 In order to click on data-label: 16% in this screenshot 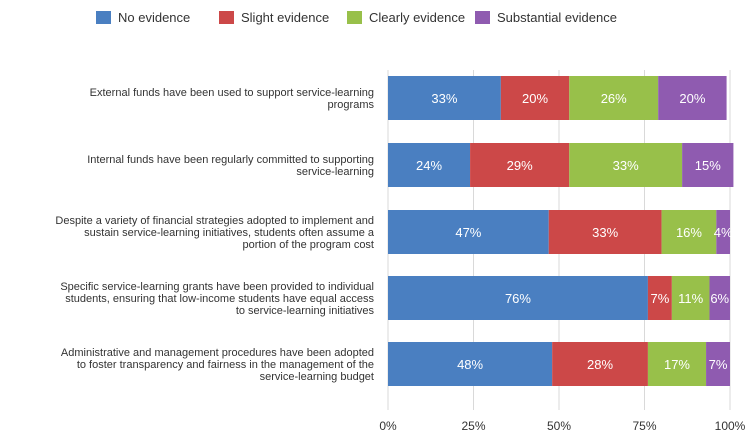, I will do `click(689, 232)`.